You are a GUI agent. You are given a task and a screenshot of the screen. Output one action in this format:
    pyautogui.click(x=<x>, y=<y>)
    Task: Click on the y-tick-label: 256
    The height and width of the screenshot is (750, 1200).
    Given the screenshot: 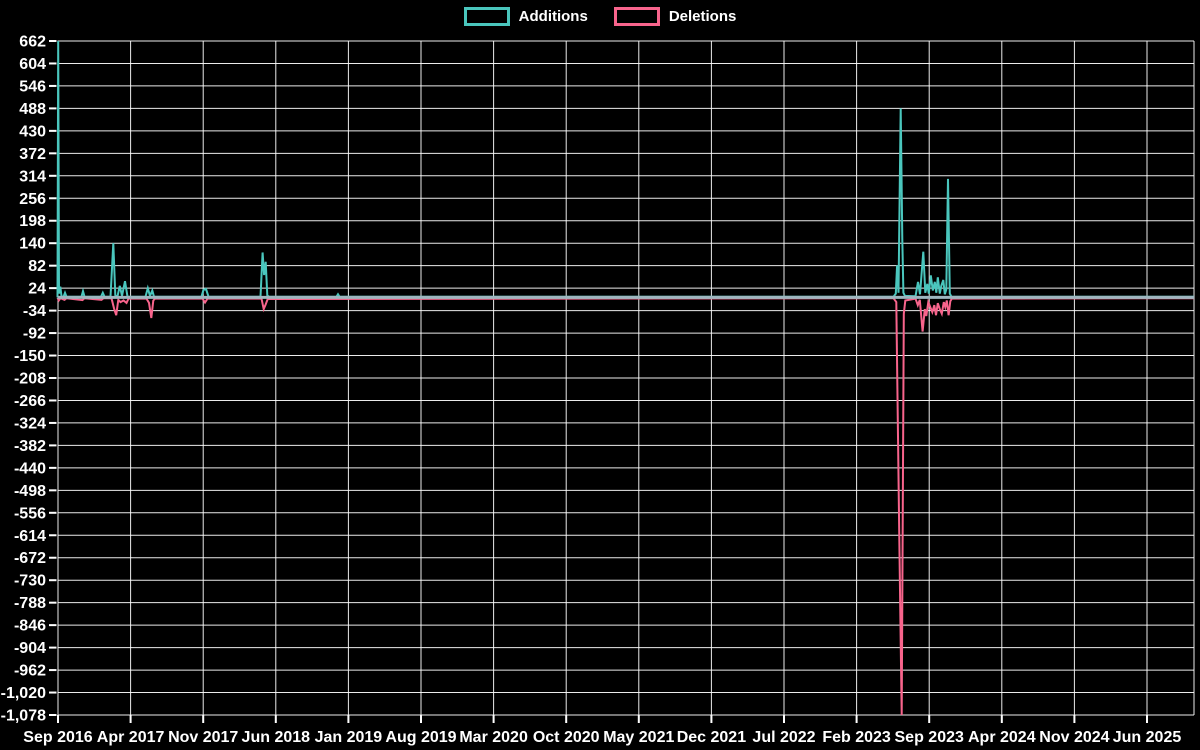 What is the action you would take?
    pyautogui.click(x=32, y=199)
    